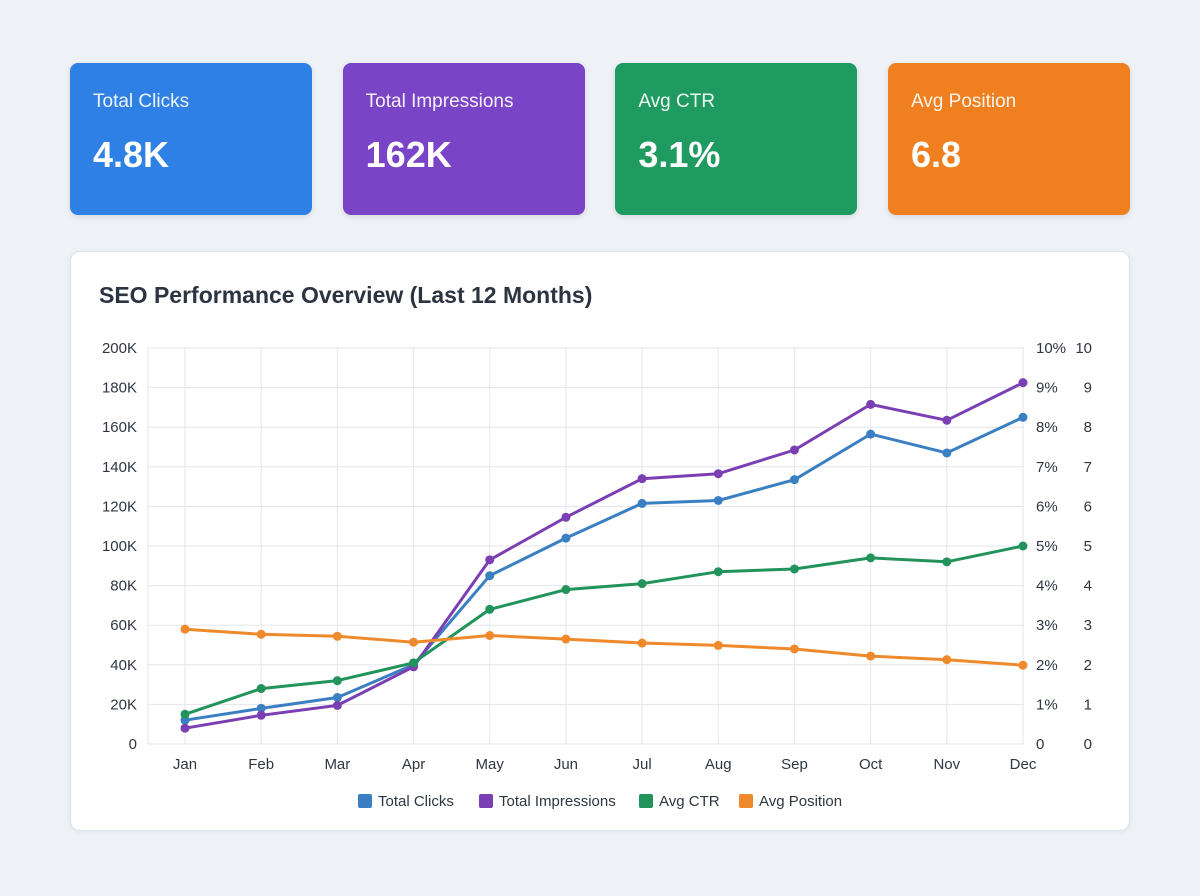 This screenshot has width=1200, height=896. Describe the element at coordinates (1088, 427) in the screenshot. I see `y-right-position-tick-label: 8` at that location.